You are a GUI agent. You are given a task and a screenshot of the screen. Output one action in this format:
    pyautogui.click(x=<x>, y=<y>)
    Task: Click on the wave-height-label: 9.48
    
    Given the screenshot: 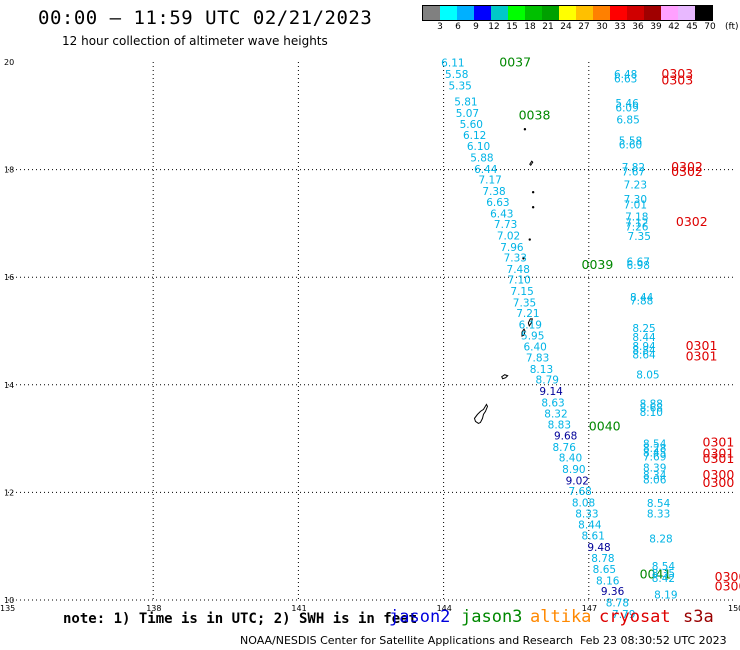 What is the action you would take?
    pyautogui.click(x=598, y=548)
    